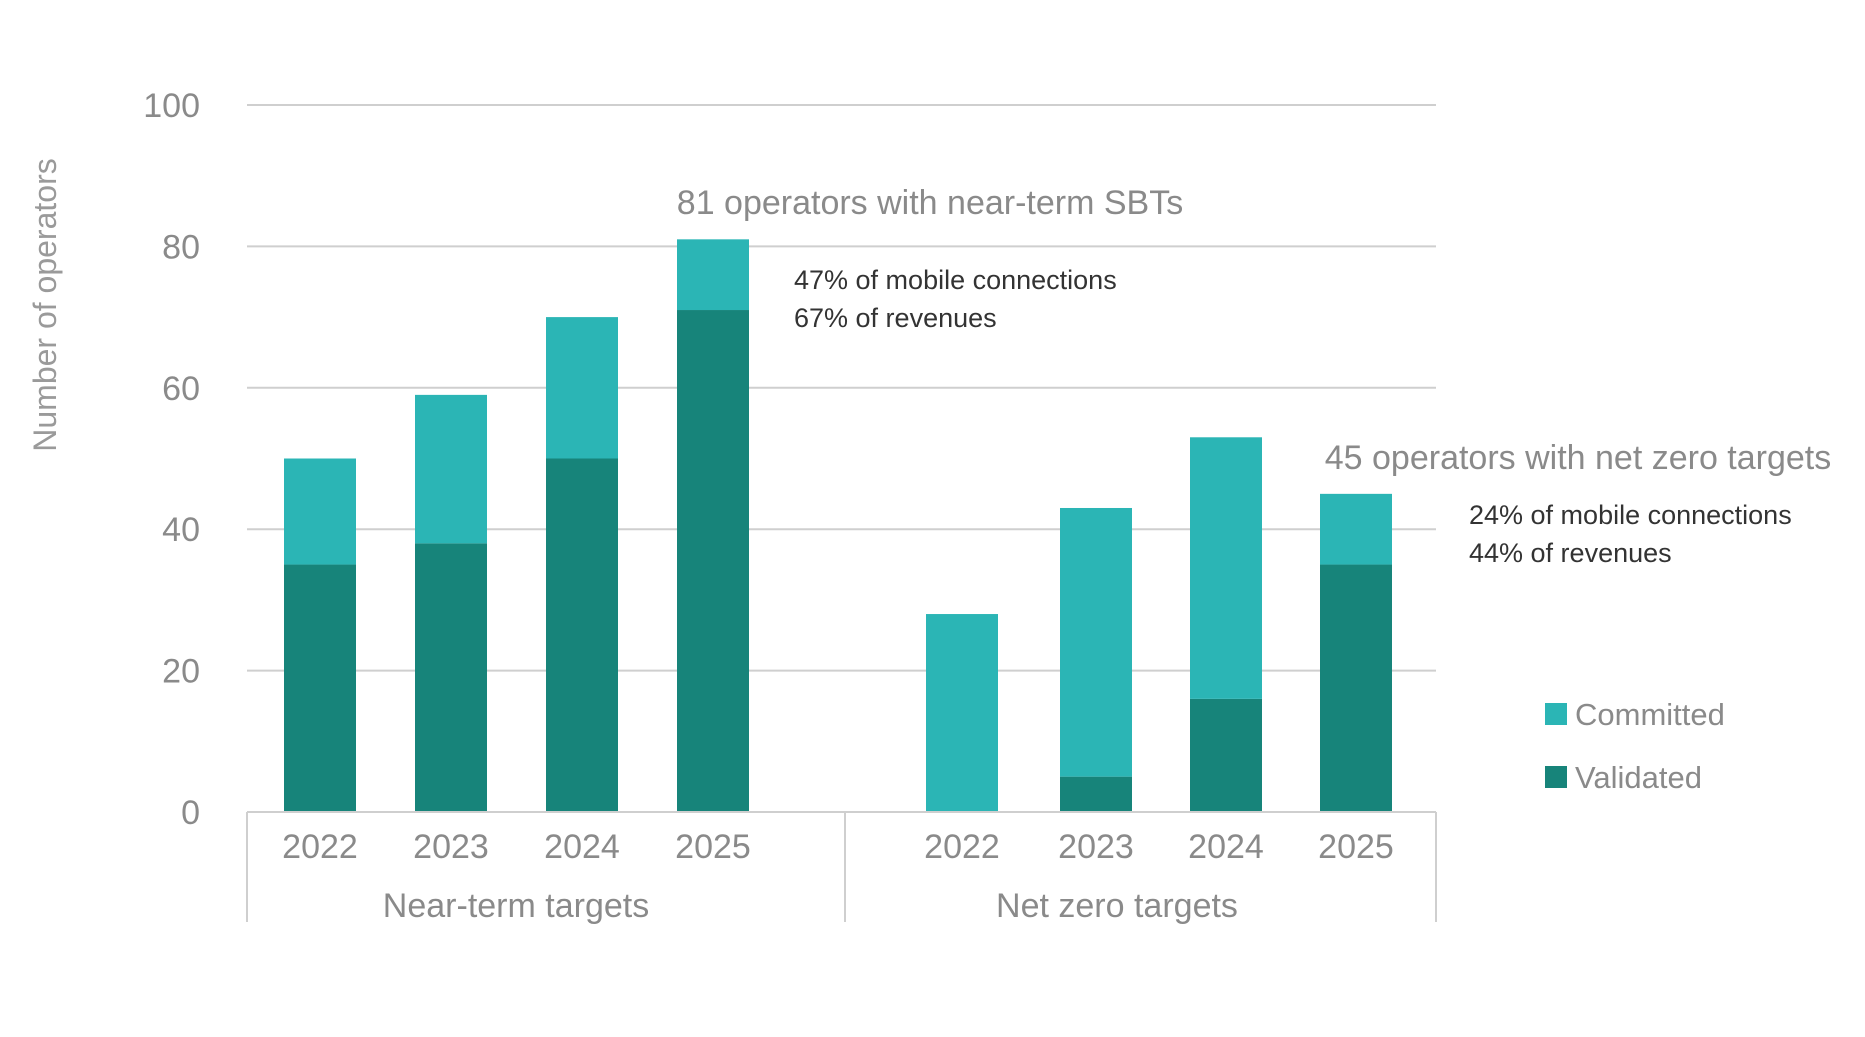  I want to click on annotation-near-term-line-2: 67% of revenues, so click(895, 318).